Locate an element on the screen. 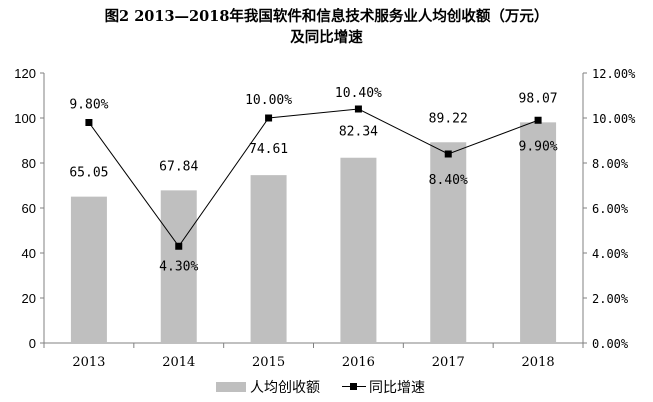 This screenshot has height=402, width=653. chart-title-line2: 及同比增速 is located at coordinates (326, 37).